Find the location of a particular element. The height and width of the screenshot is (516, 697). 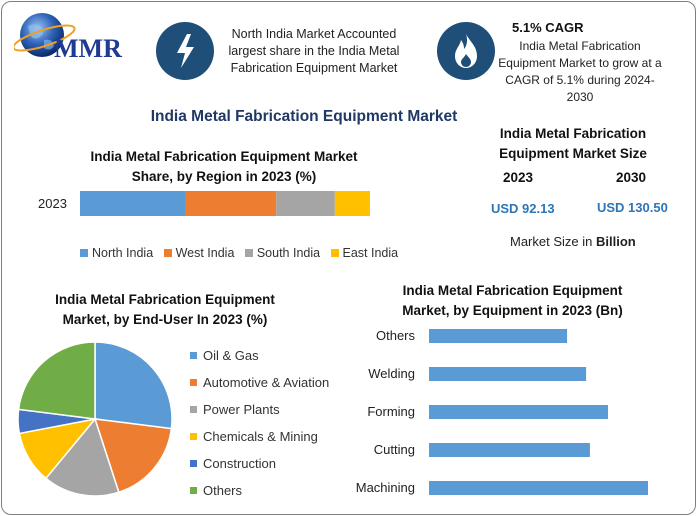

legend-label: East India is located at coordinates (370, 253).